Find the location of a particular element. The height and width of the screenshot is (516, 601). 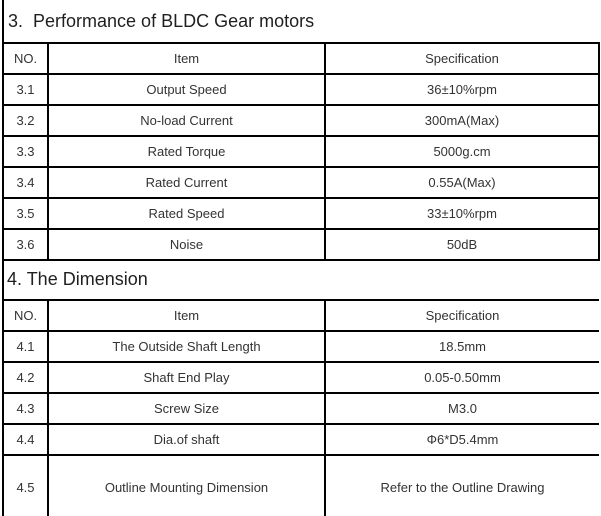

table-row: 4.3 Screw Size M3.0 is located at coordinates (300, 408).